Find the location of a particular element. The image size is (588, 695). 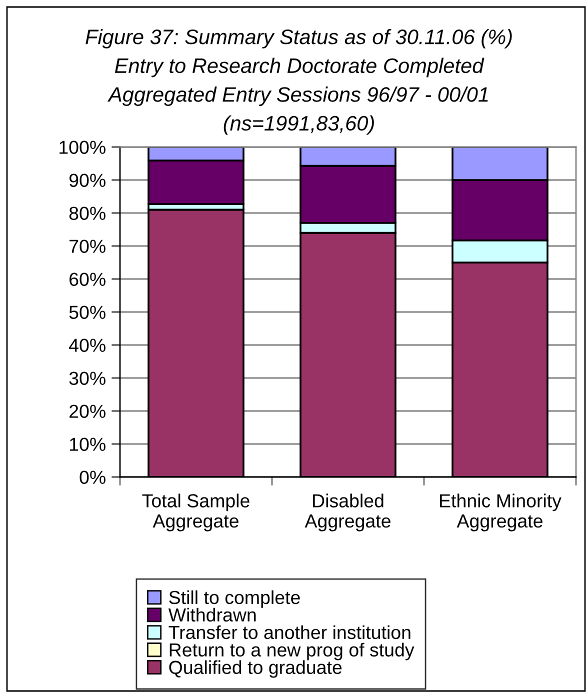

y-tick-label: 10% is located at coordinates (88, 444).